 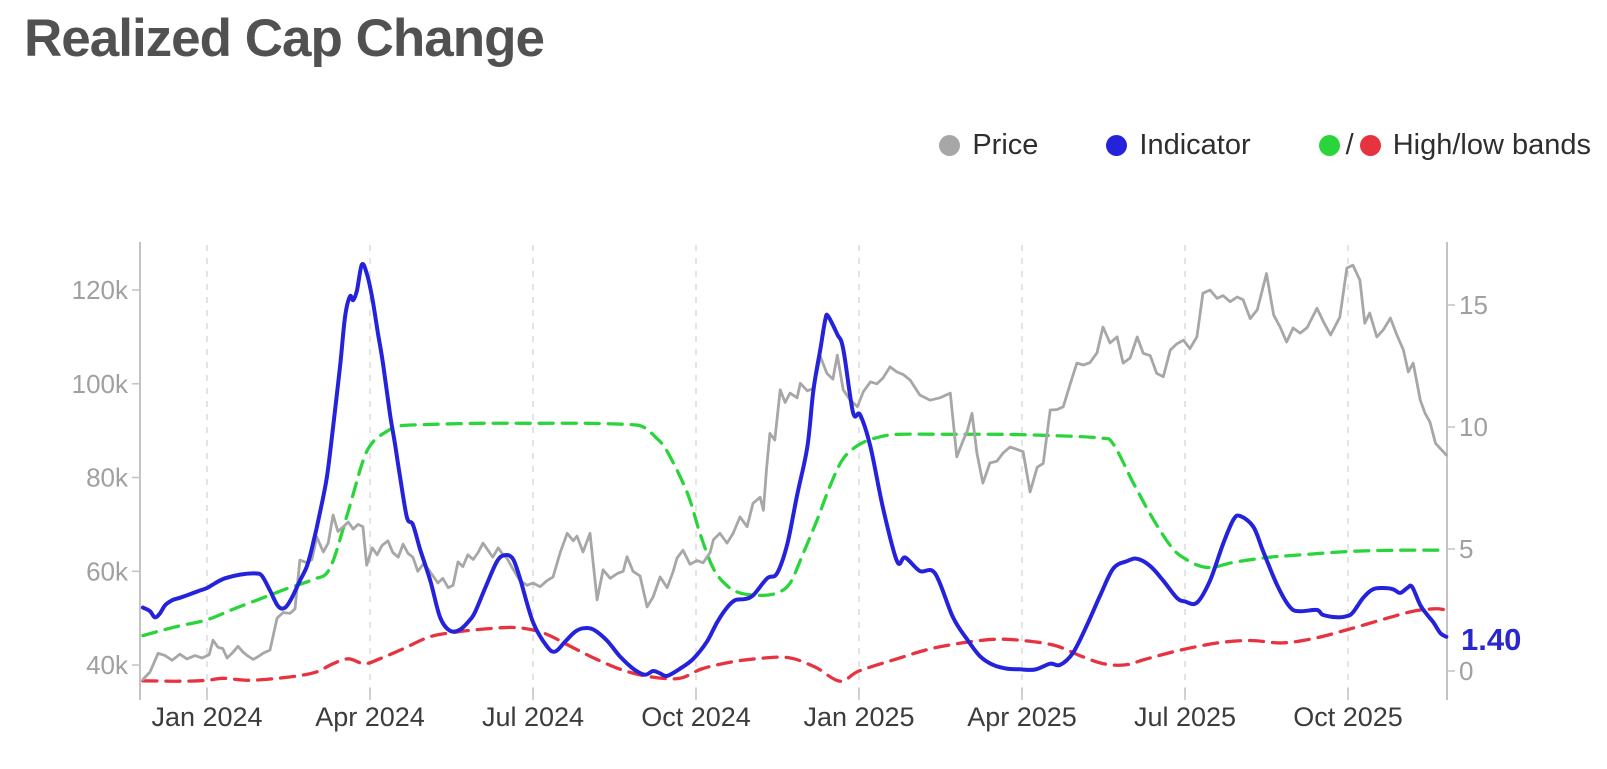 I want to click on x-axis-tick-label: Apr 2025, so click(x=1022, y=717).